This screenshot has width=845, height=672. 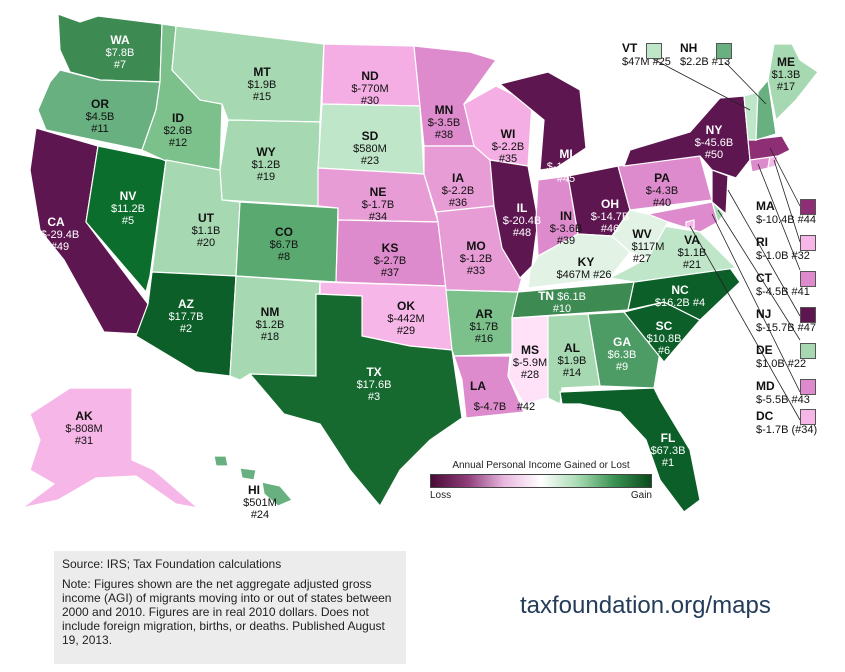 What do you see at coordinates (475, 246) in the screenshot?
I see `svg-text: MO` at bounding box center [475, 246].